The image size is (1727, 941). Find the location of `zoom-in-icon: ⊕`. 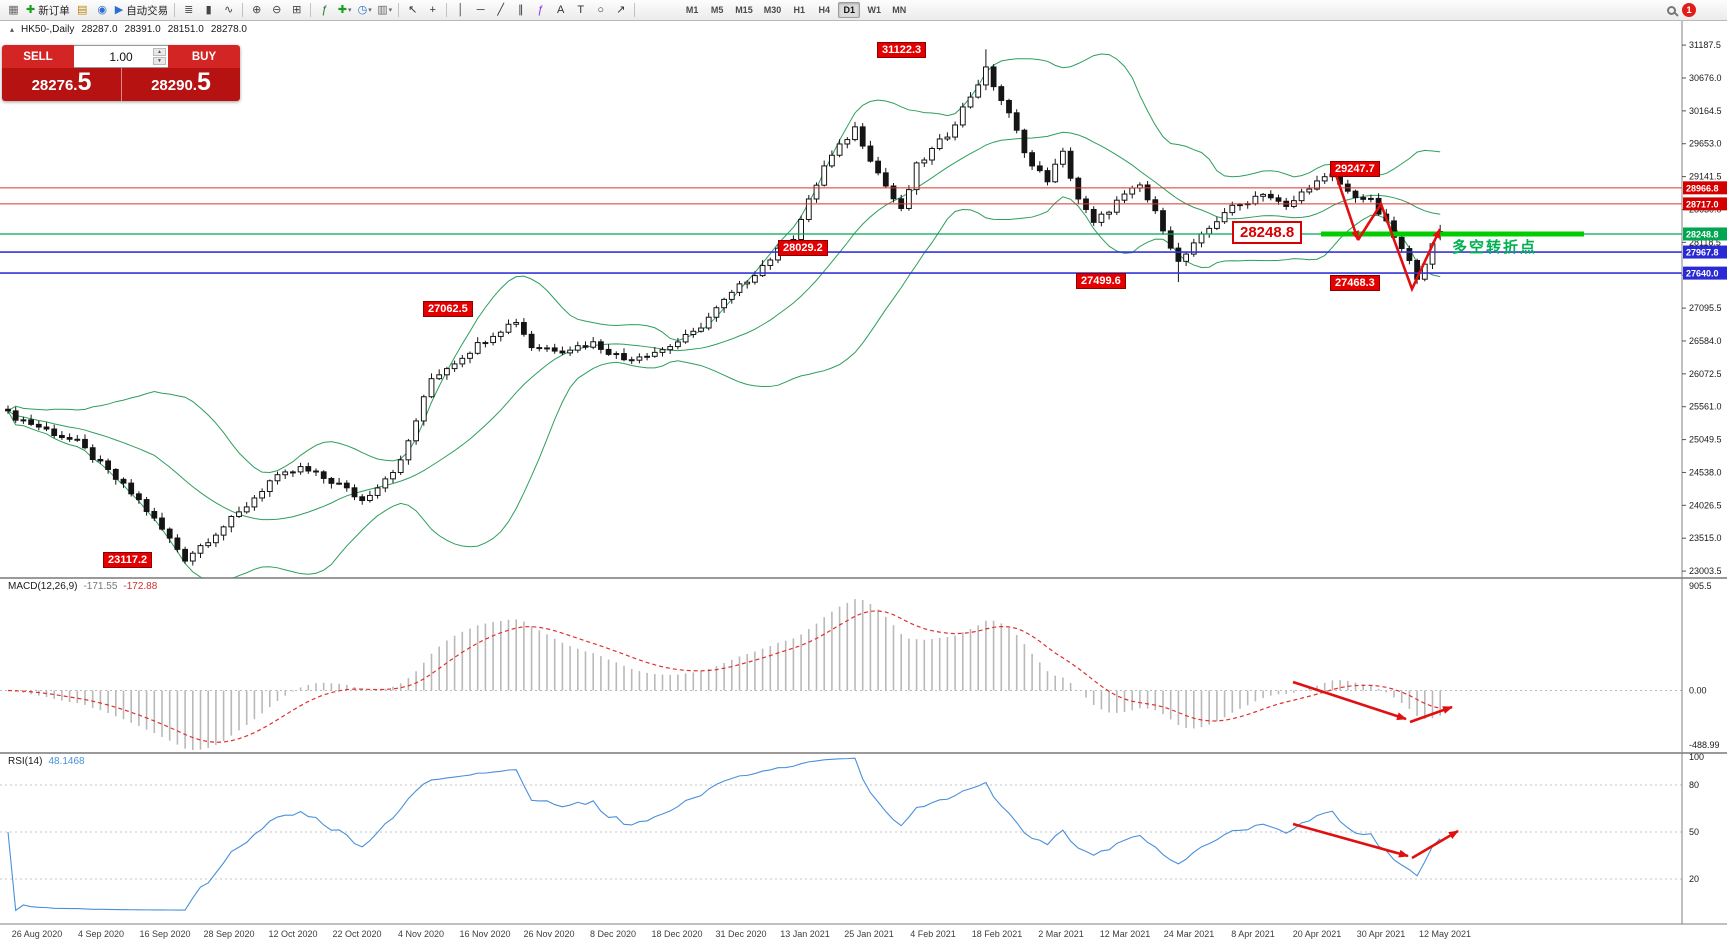

zoom-in-icon: ⊕ is located at coordinates (257, 9).